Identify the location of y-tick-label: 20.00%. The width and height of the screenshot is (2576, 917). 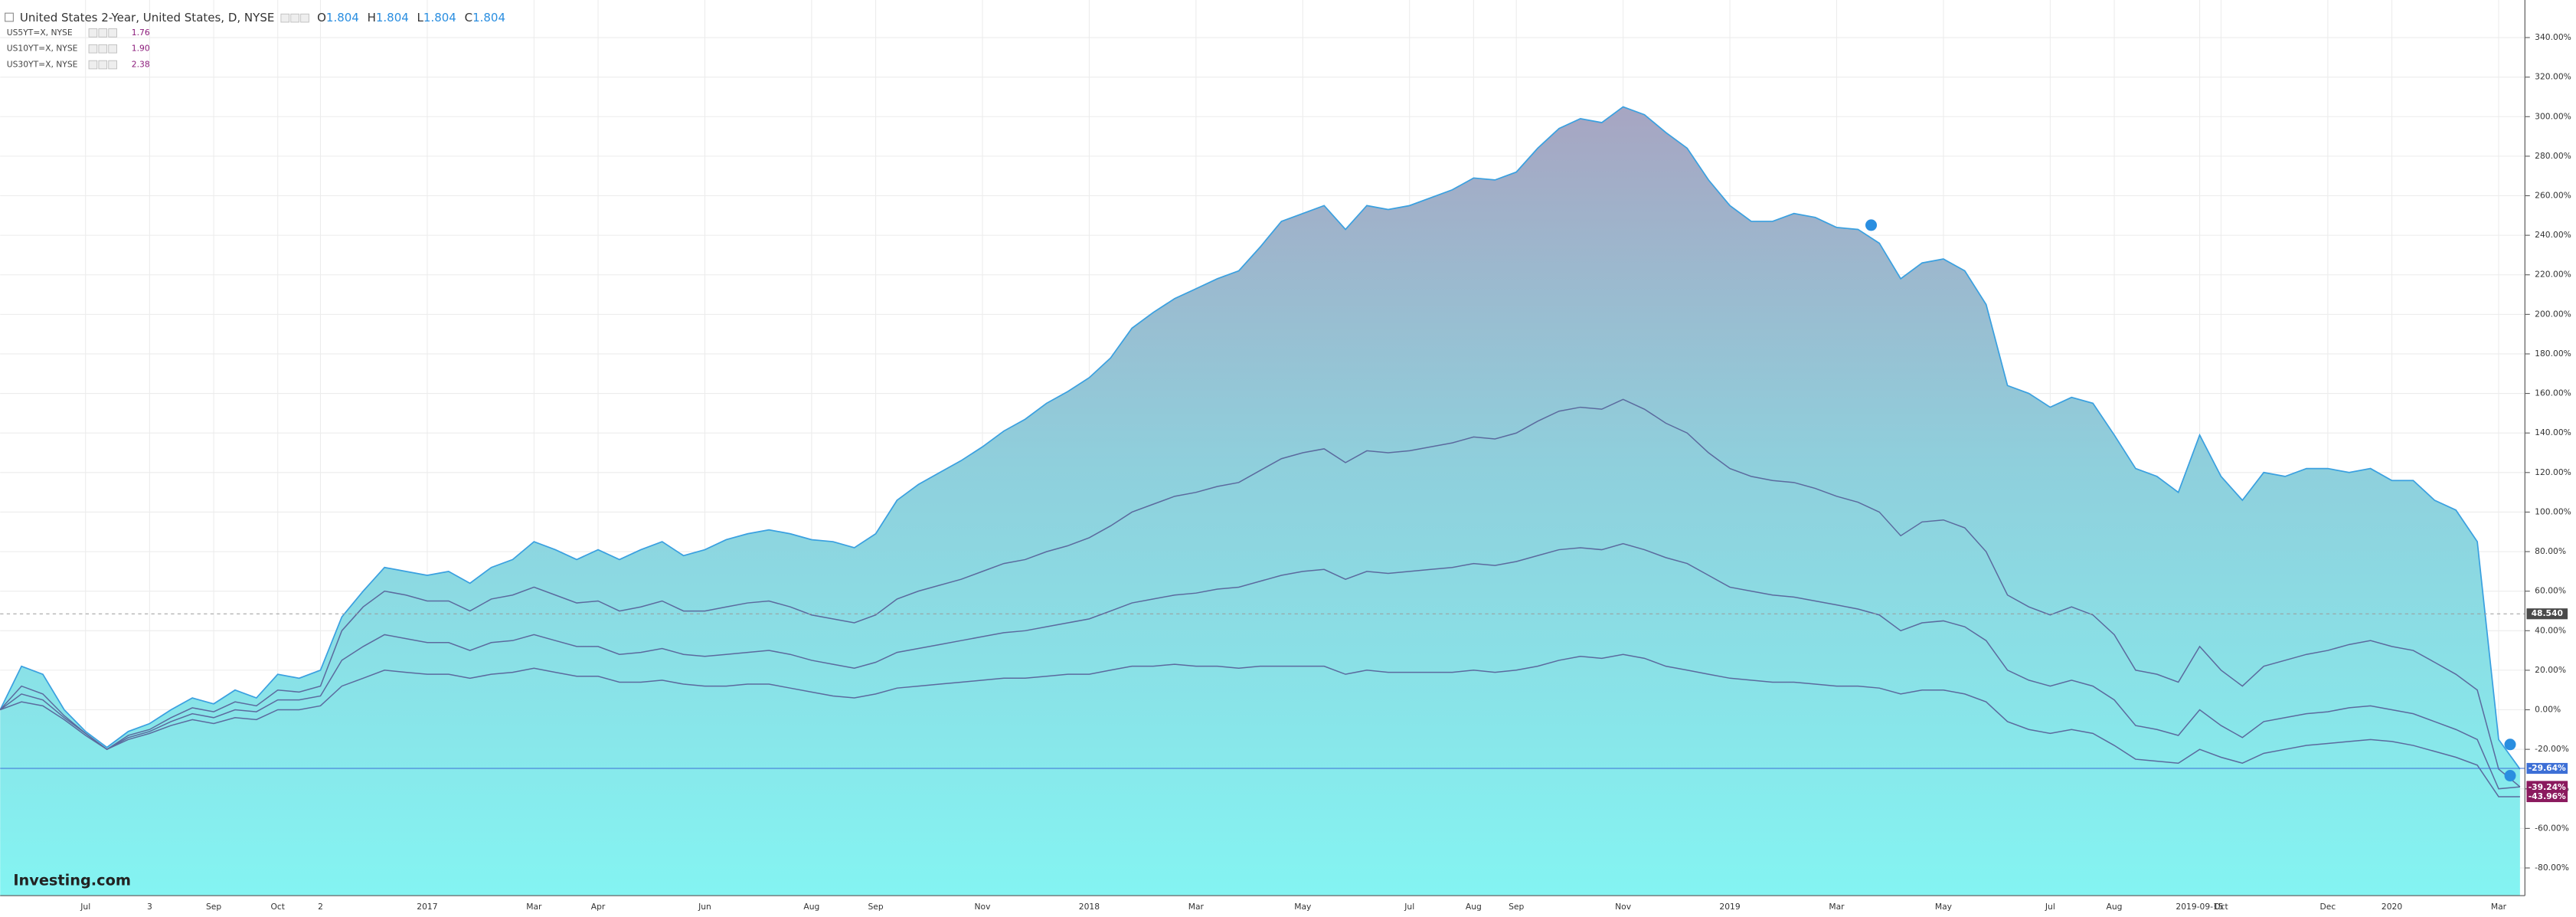
(2550, 670).